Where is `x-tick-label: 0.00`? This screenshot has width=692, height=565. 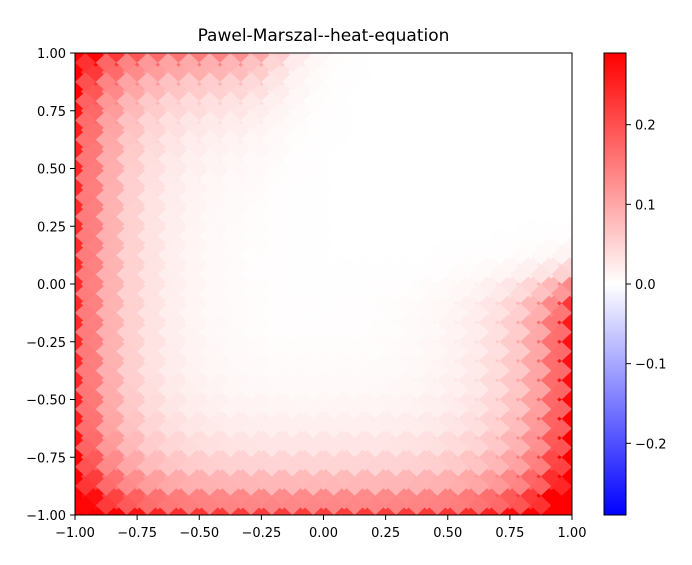 x-tick-label: 0.00 is located at coordinates (323, 533).